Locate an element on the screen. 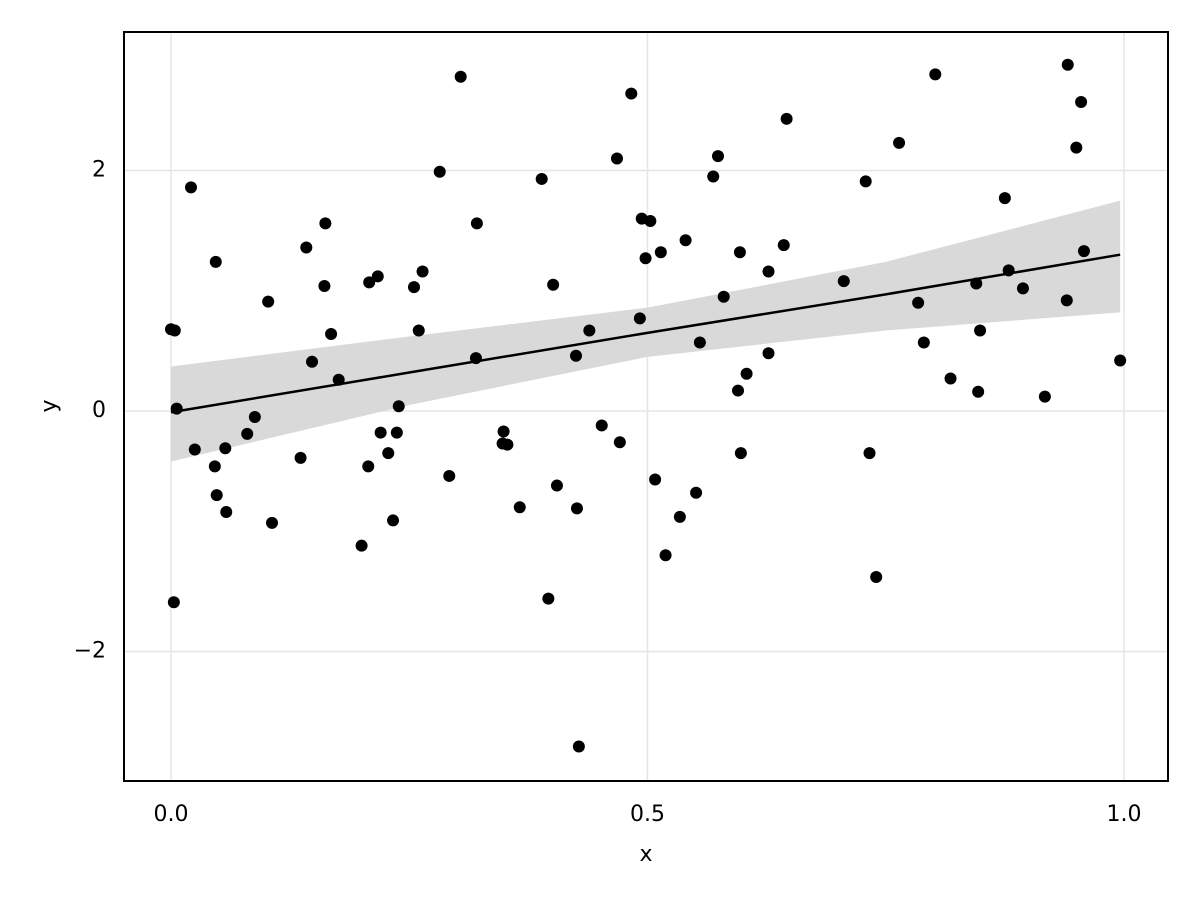 The width and height of the screenshot is (1200, 900). y-tick-label: 0 is located at coordinates (99, 410).